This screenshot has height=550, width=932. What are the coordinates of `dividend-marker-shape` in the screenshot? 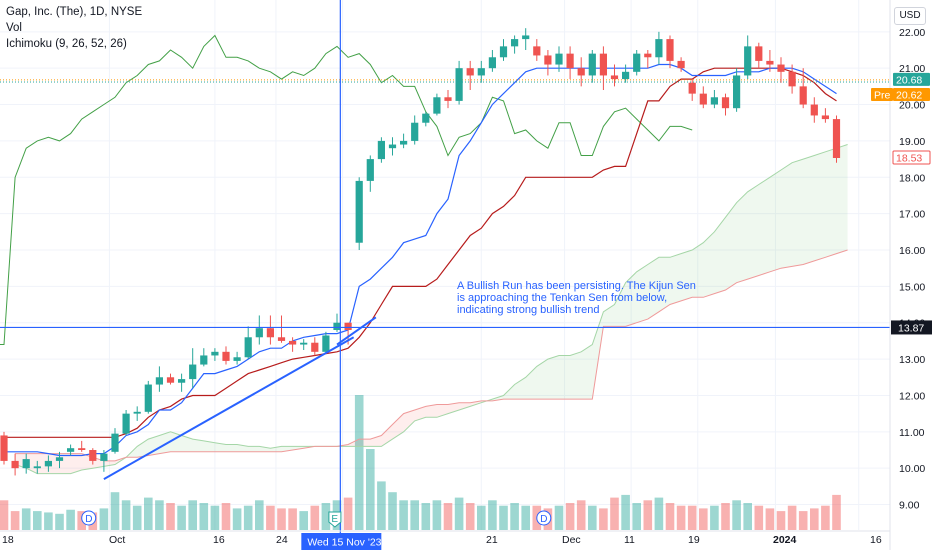 It's located at (544, 518).